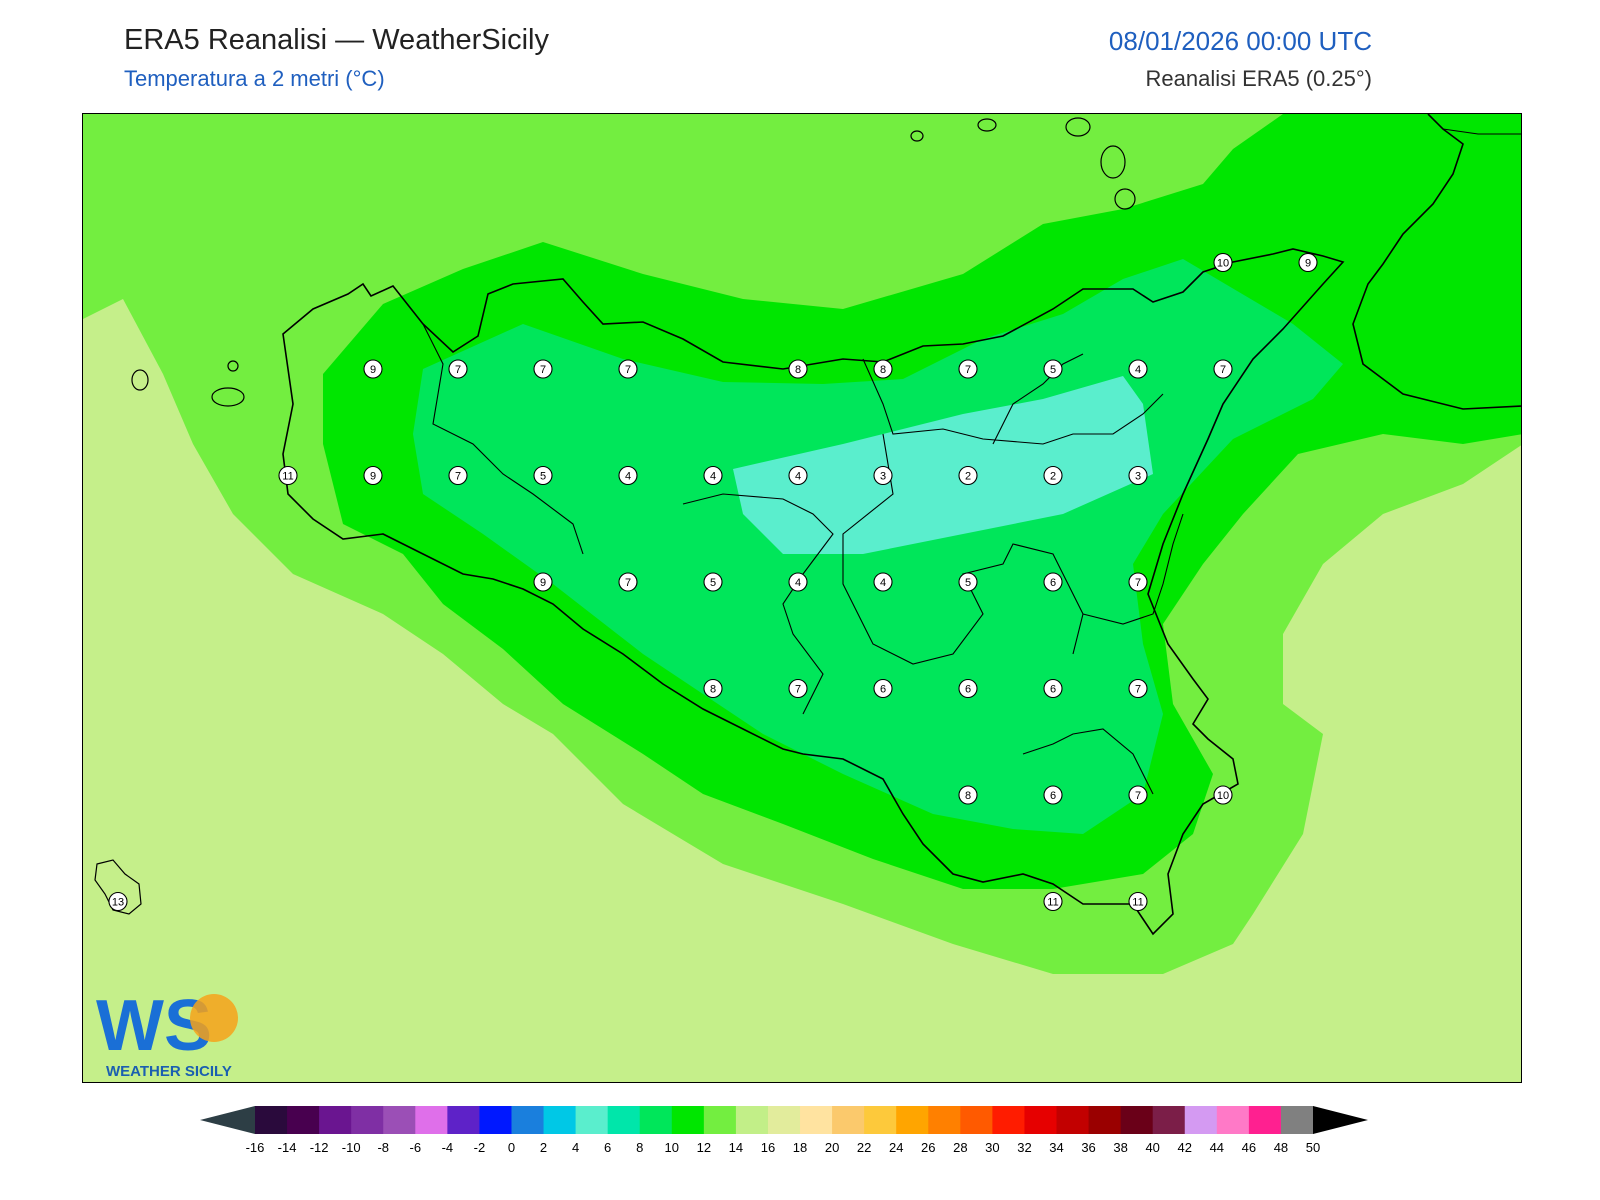 The height and width of the screenshot is (1200, 1600). I want to click on colorbar-tick-label: 2, so click(543, 1147).